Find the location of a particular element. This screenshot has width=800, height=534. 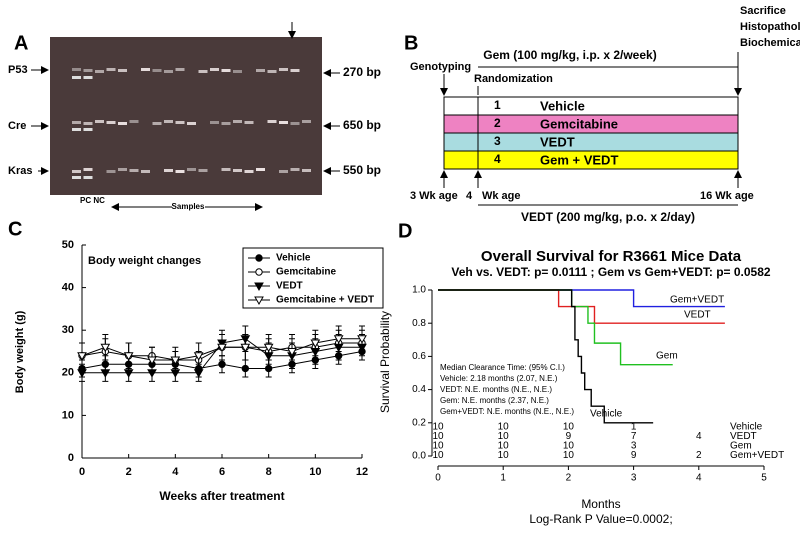

panel-letter: A is located at coordinates (21, 43).